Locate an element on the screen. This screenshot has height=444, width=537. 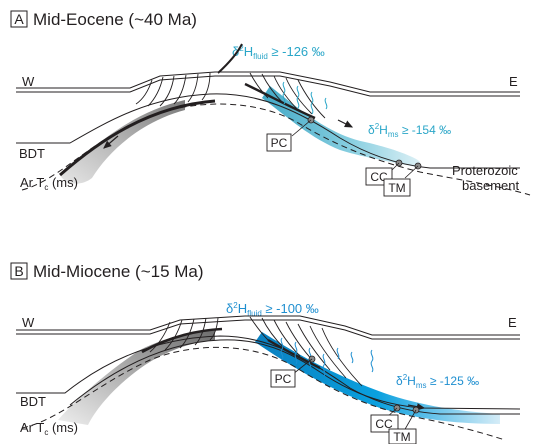
panel-b-surface-line is located at coordinates (268, 325).